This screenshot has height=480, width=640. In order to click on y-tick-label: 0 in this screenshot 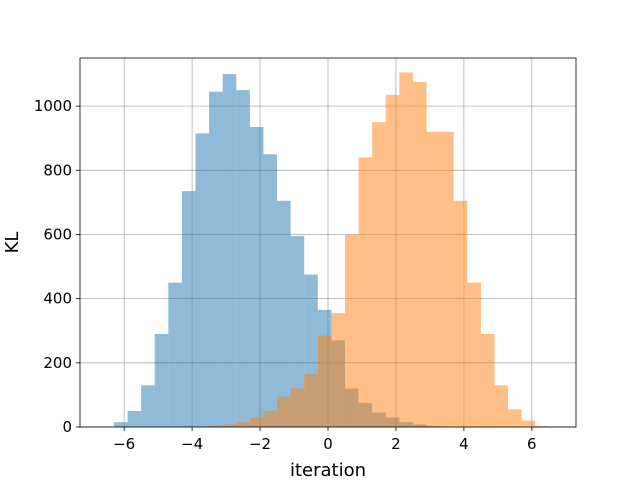, I will do `click(67, 427)`.